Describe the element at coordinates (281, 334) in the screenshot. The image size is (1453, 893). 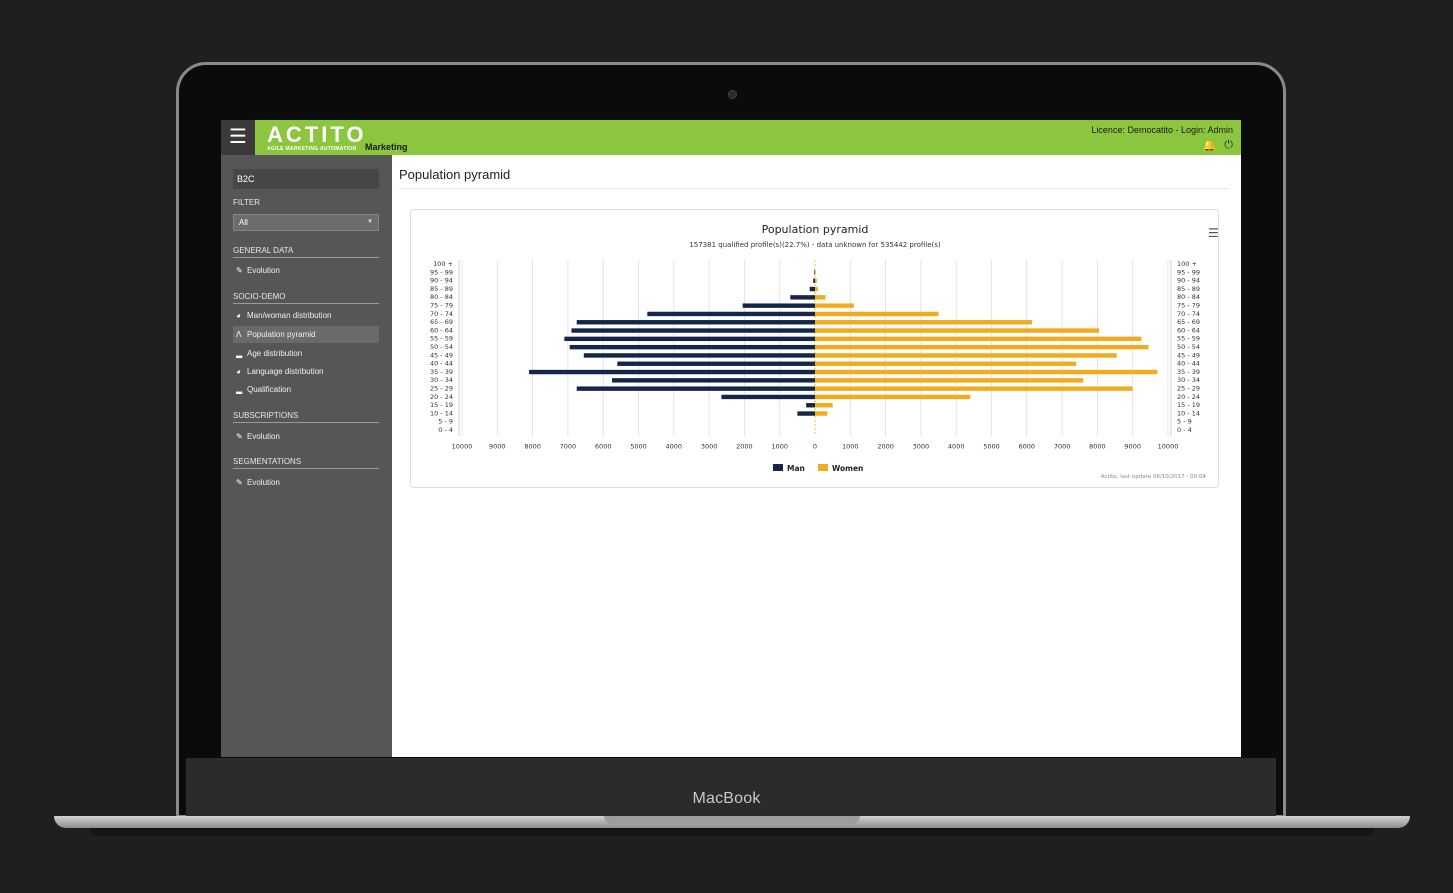
I see `sidebar-item-label: Population pyramid` at that location.